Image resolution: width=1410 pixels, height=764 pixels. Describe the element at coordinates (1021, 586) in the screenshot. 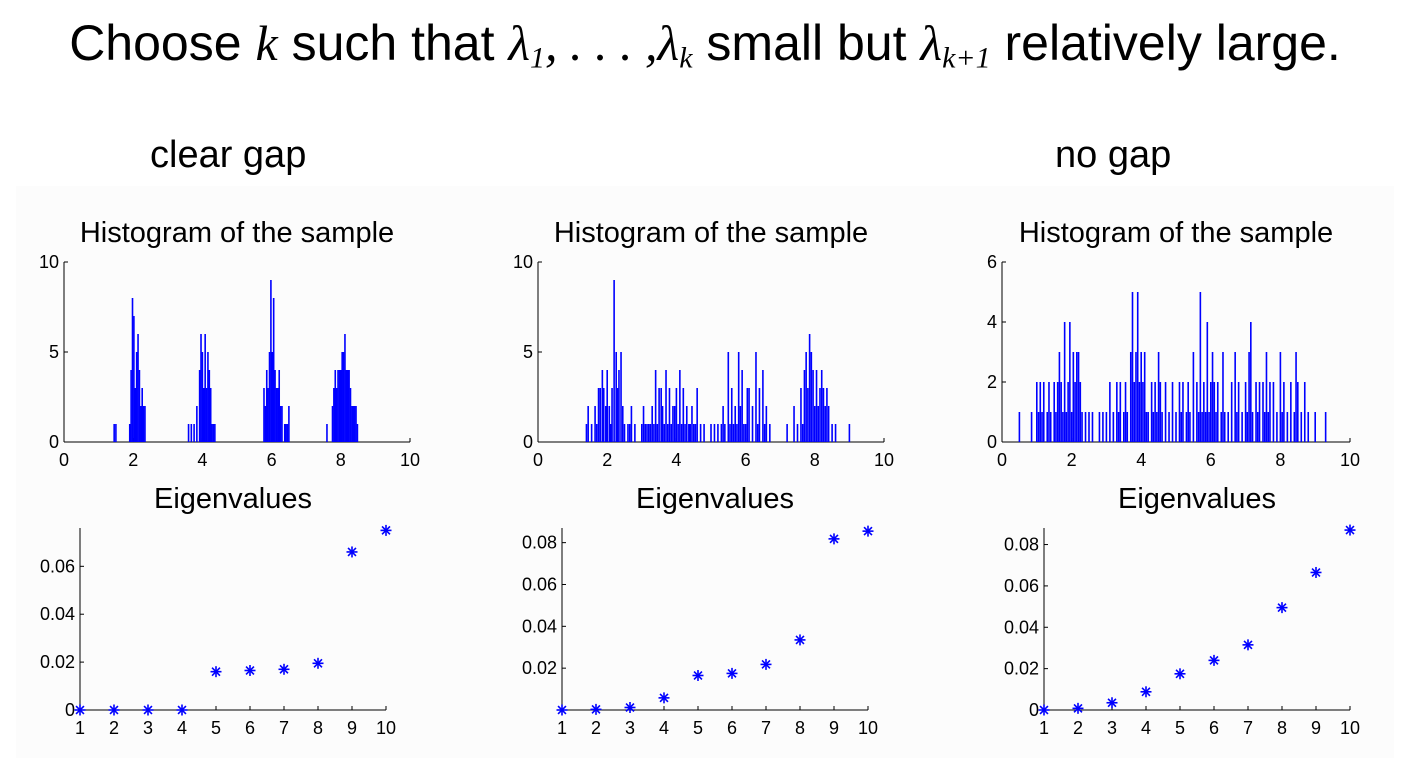

I see `y-tick-label: 0.06` at that location.